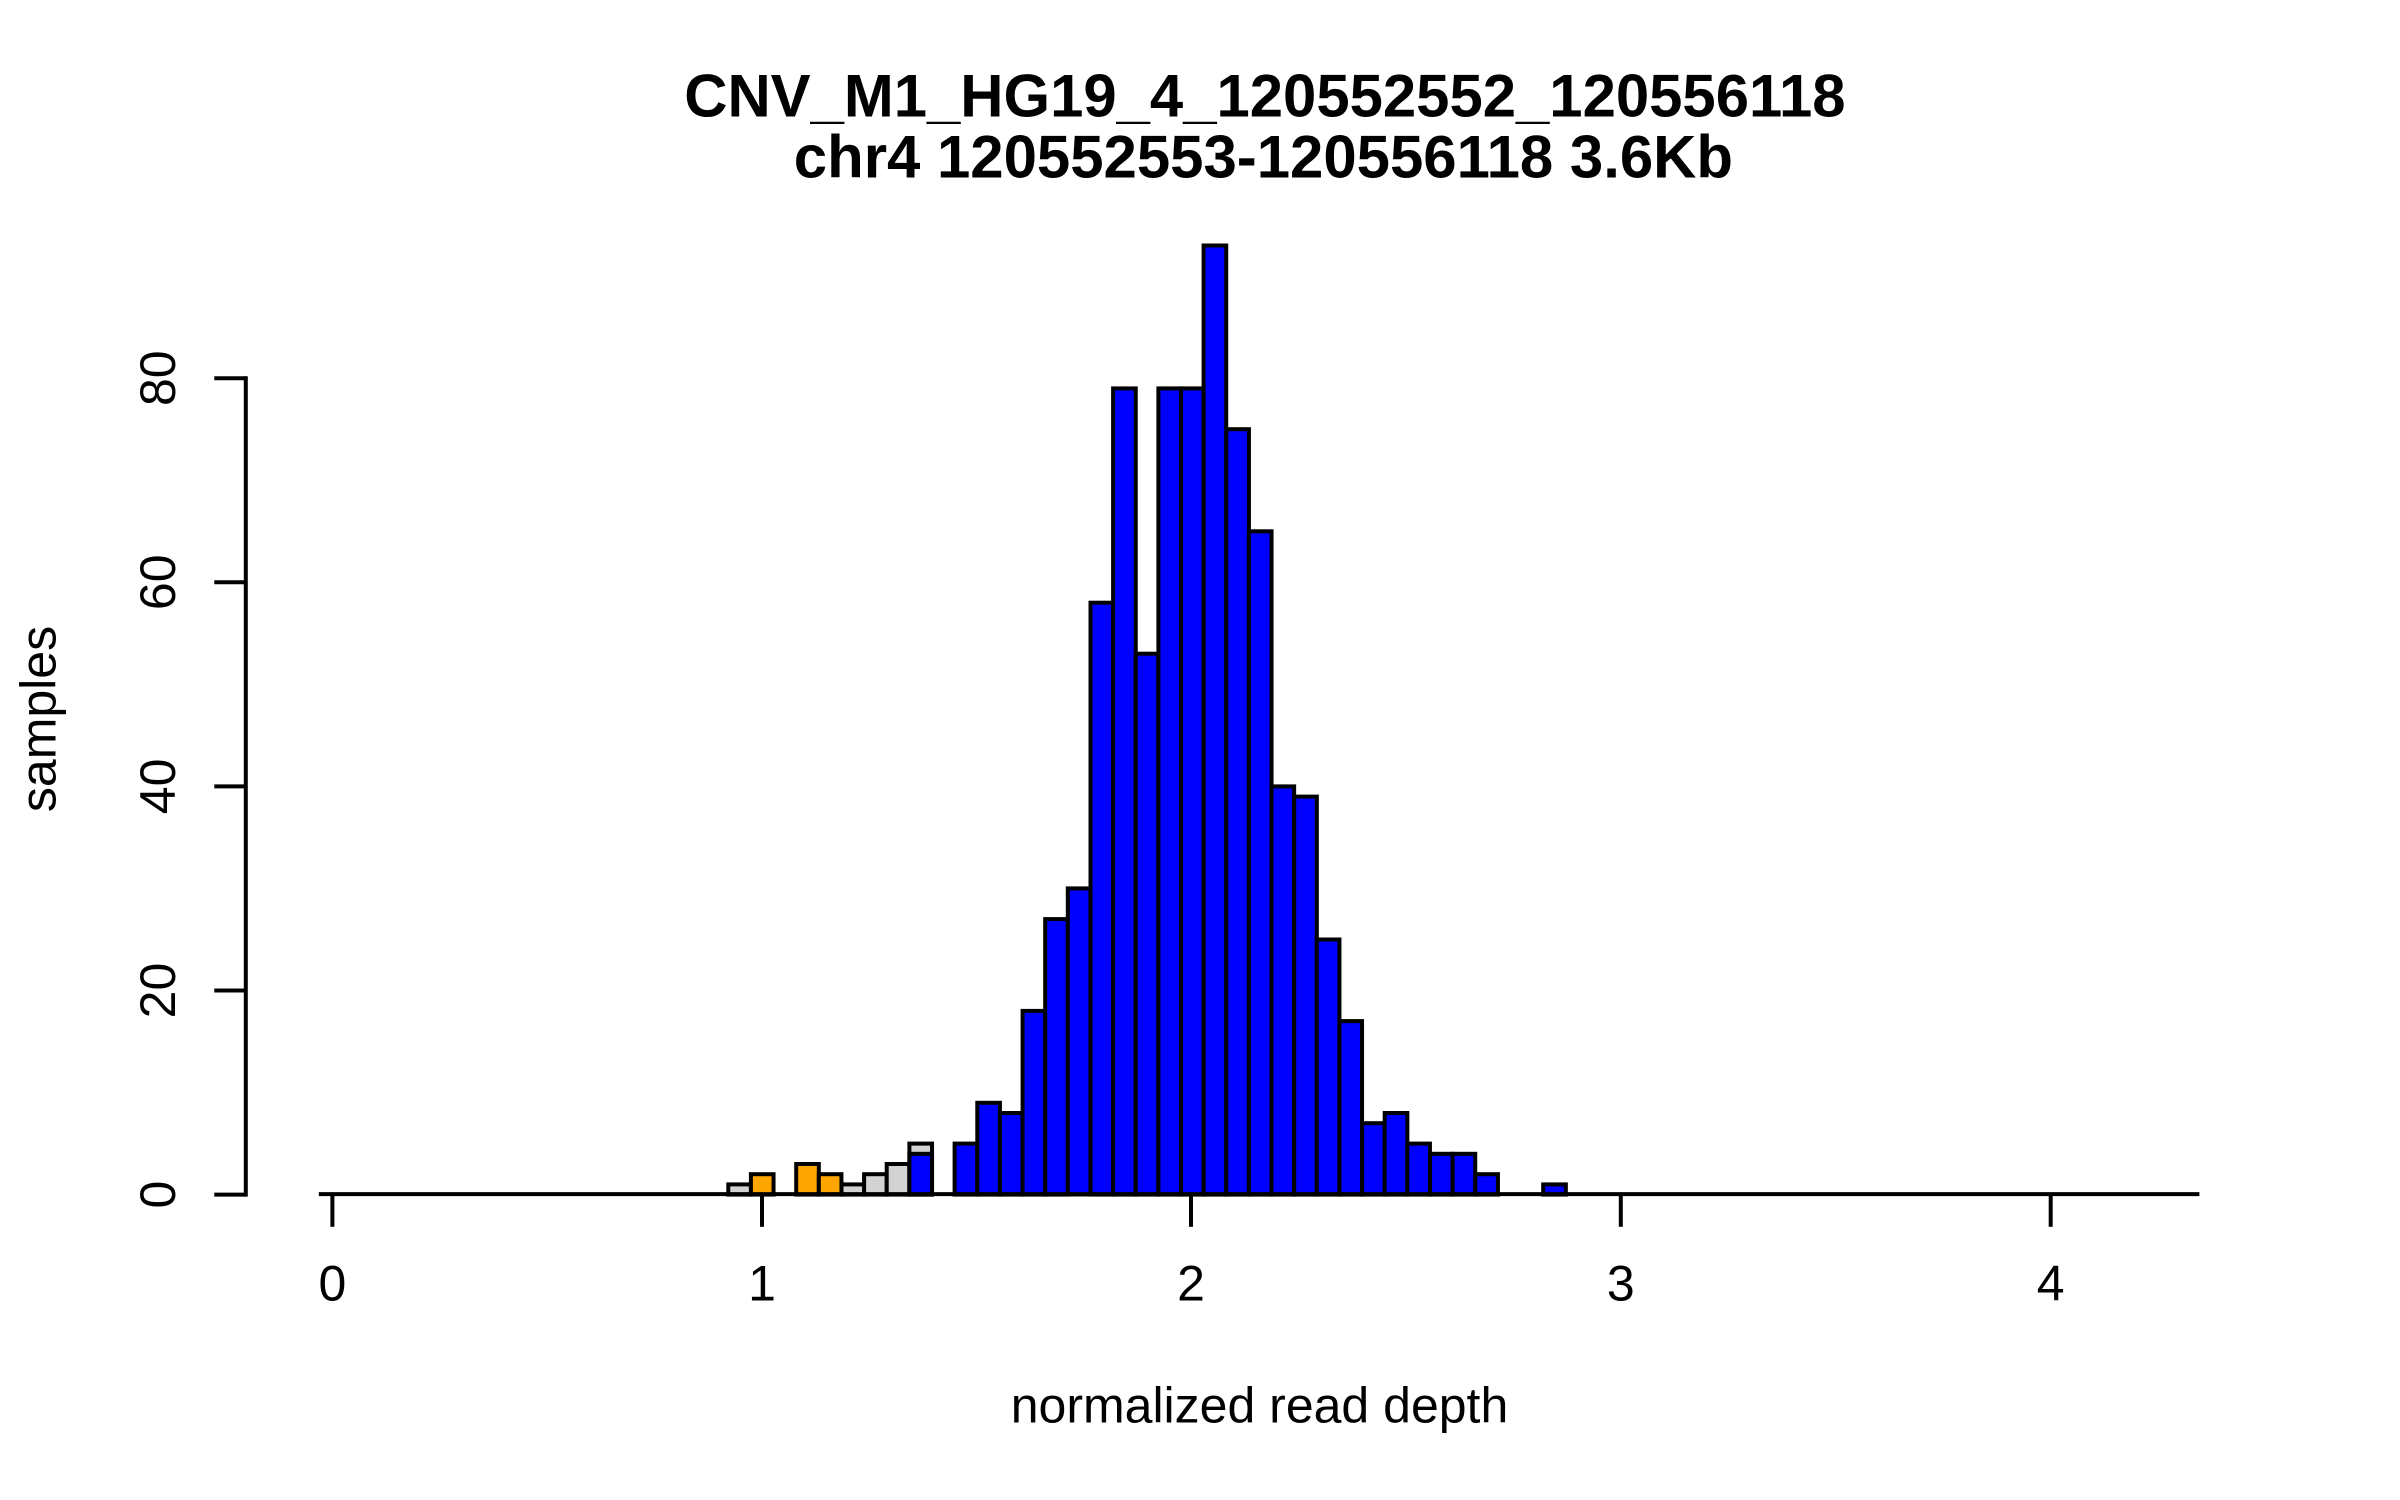  I want to click on svg-text: 1, so click(762, 1284).